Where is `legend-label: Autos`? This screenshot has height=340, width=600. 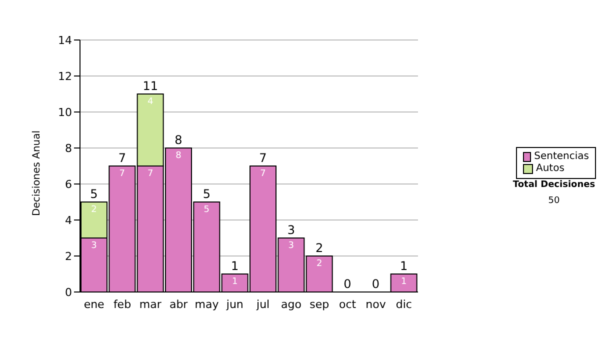 legend-label: Autos is located at coordinates (550, 169).